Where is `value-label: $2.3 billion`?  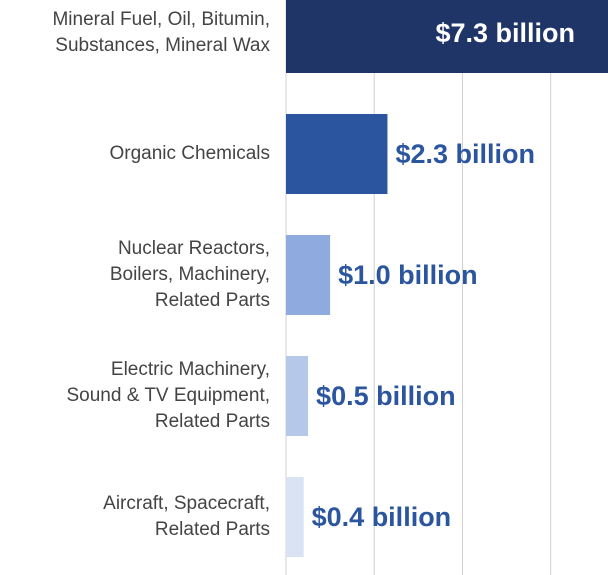
value-label: $2.3 billion is located at coordinates (465, 154).